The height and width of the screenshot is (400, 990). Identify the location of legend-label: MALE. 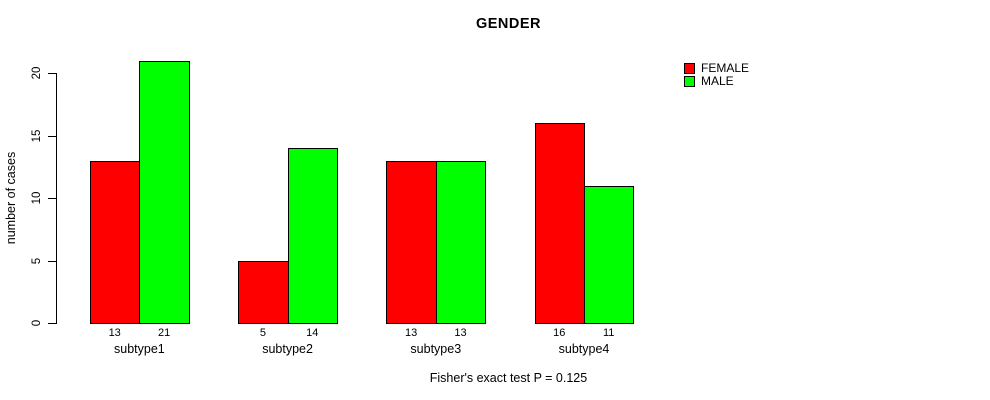
(717, 81).